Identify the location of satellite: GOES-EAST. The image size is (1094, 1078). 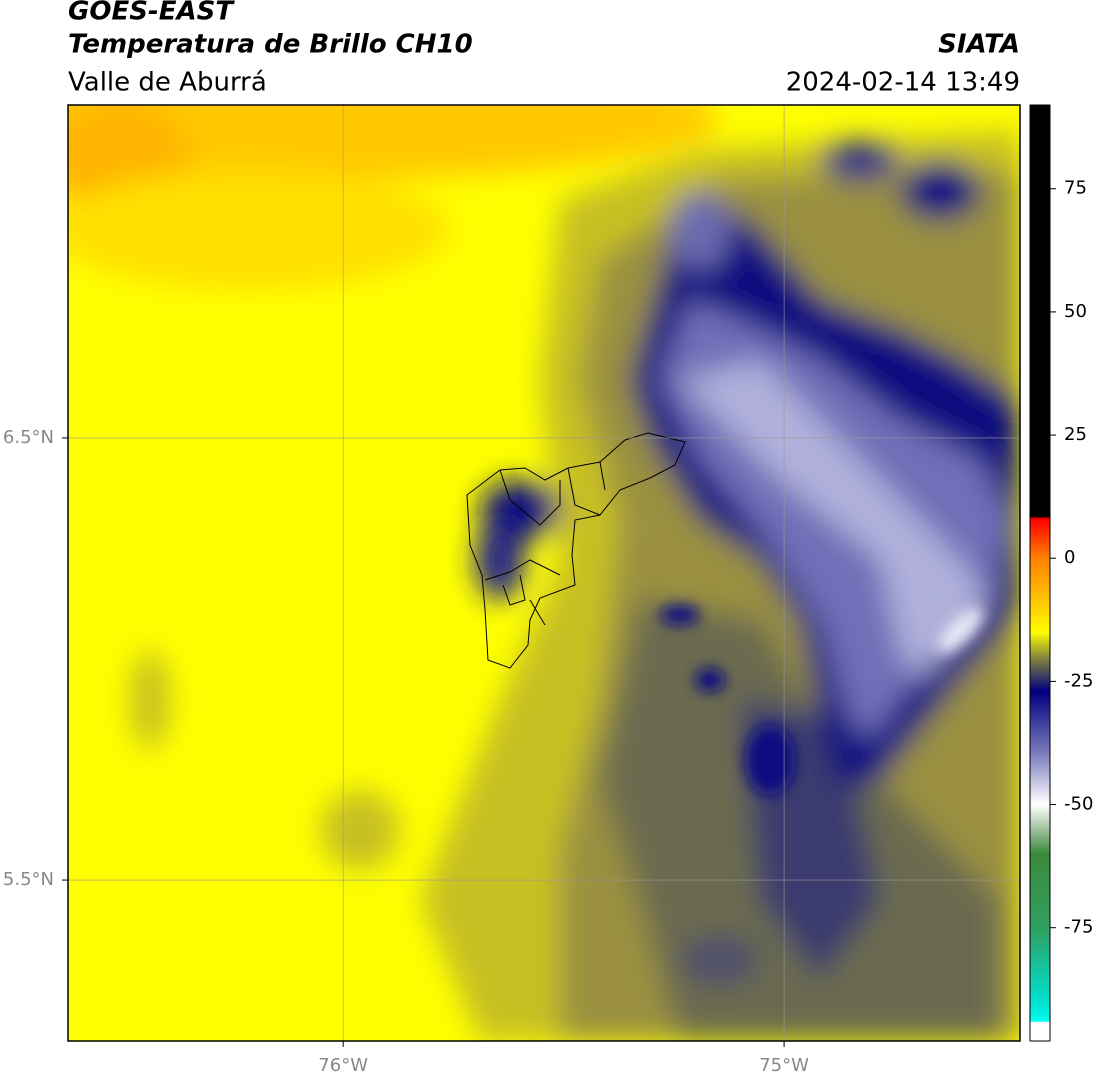
(151, 13).